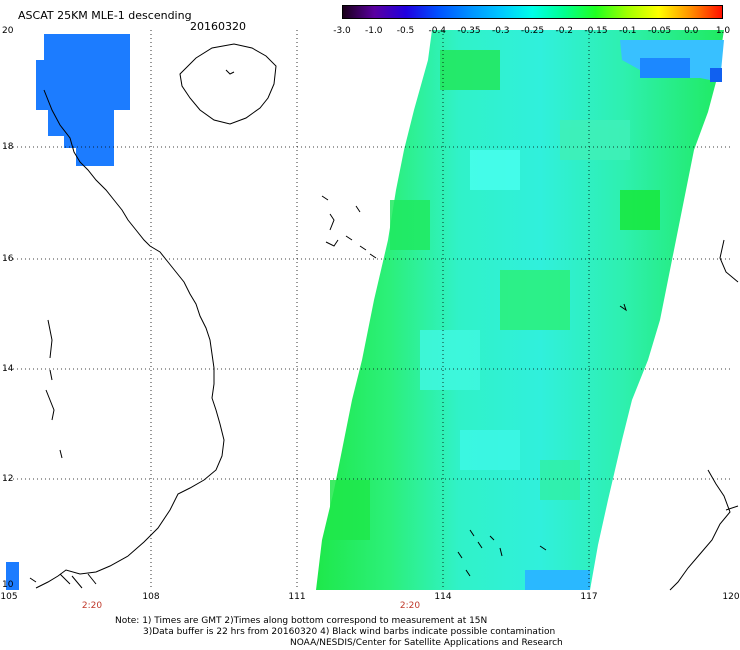  What do you see at coordinates (723, 31) in the screenshot?
I see `colorbar-label: 1.0` at bounding box center [723, 31].